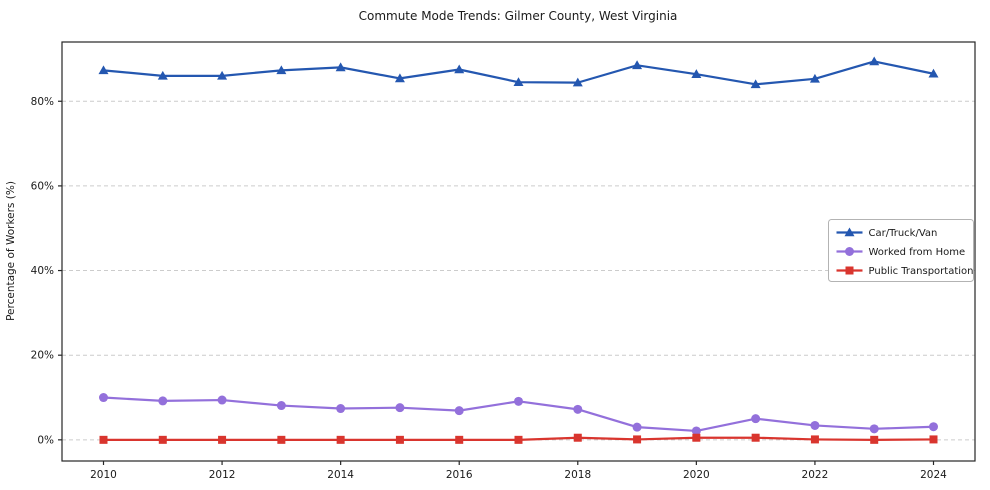  Describe the element at coordinates (42, 356) in the screenshot. I see `y-tick-label: 20%` at that location.